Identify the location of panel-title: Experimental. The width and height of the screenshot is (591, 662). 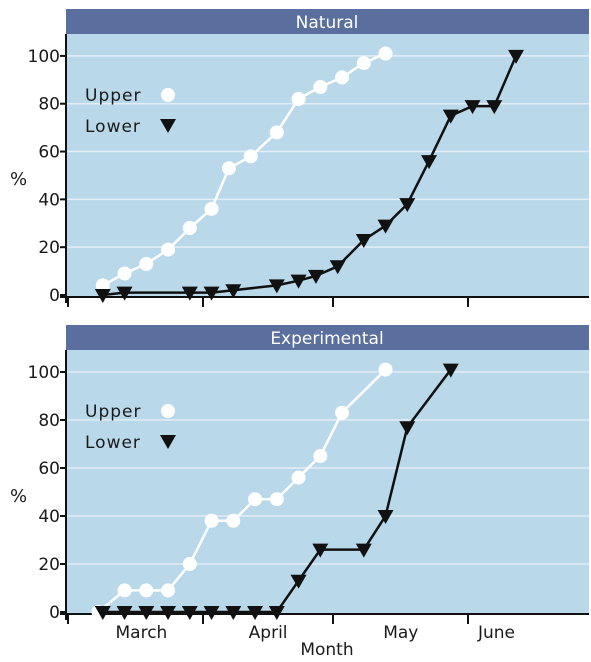
(326, 339).